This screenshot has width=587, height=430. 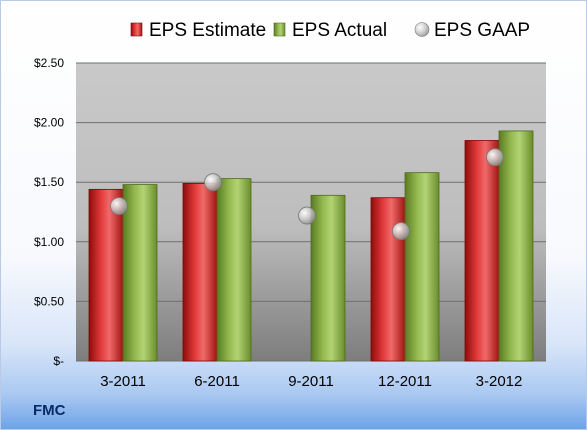 What do you see at coordinates (49, 212) in the screenshot?
I see `y-axis-ticks: $- $0.50 $1.00 $1.50 $2.00 $2.50` at bounding box center [49, 212].